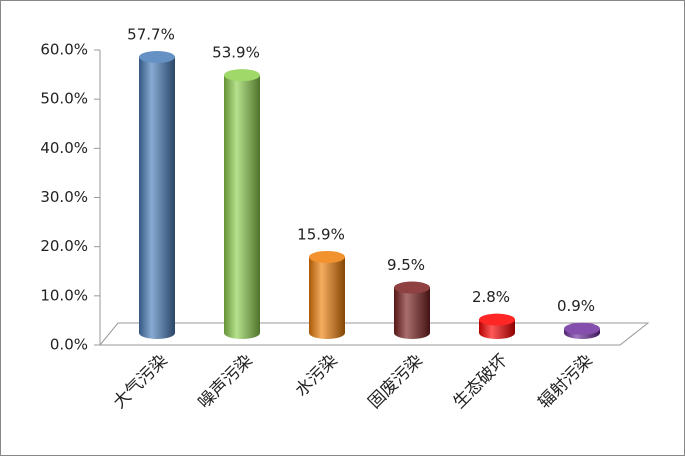  What do you see at coordinates (576, 306) in the screenshot?
I see `value-label: 0.9%` at bounding box center [576, 306].